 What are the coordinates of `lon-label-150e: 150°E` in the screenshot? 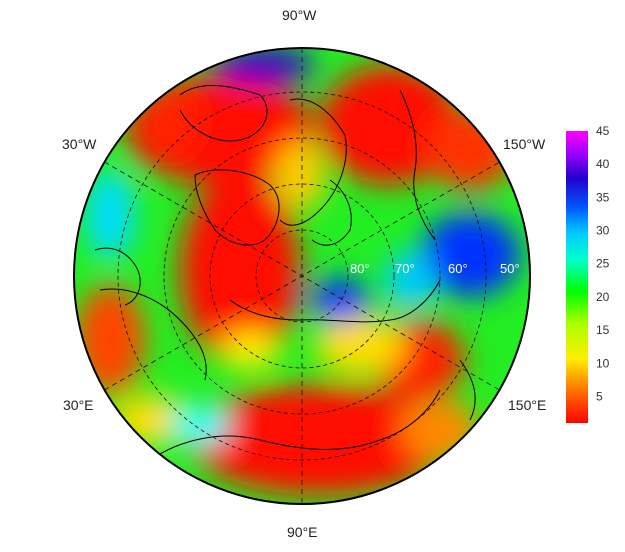 It's located at (527, 405).